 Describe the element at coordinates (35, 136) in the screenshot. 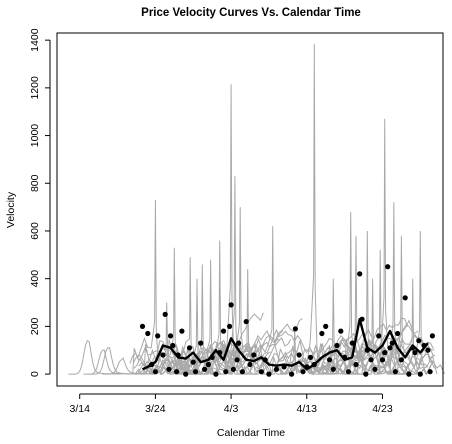

I see `y-tick-label: 1000` at that location.